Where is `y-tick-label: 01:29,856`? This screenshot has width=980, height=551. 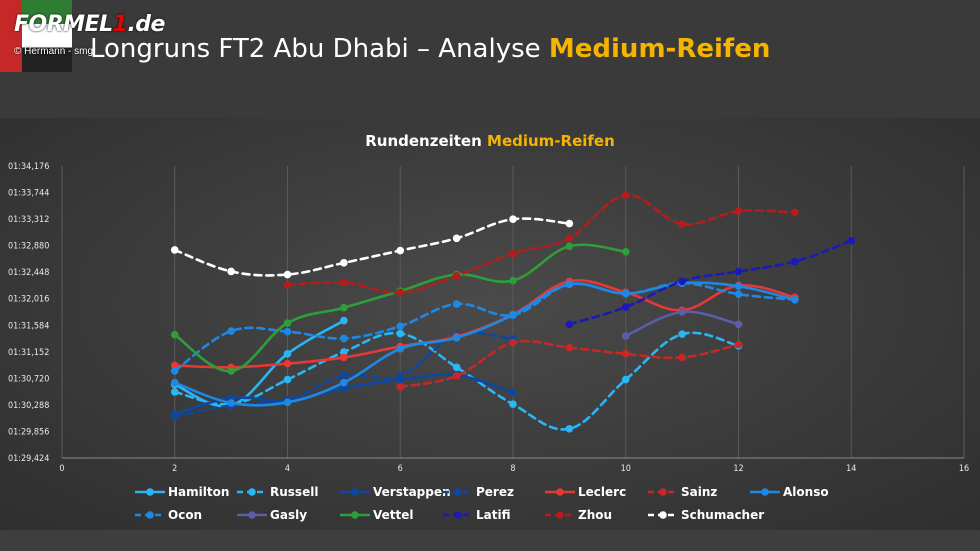 y-tick-label: 01:29,856 is located at coordinates (28, 432).